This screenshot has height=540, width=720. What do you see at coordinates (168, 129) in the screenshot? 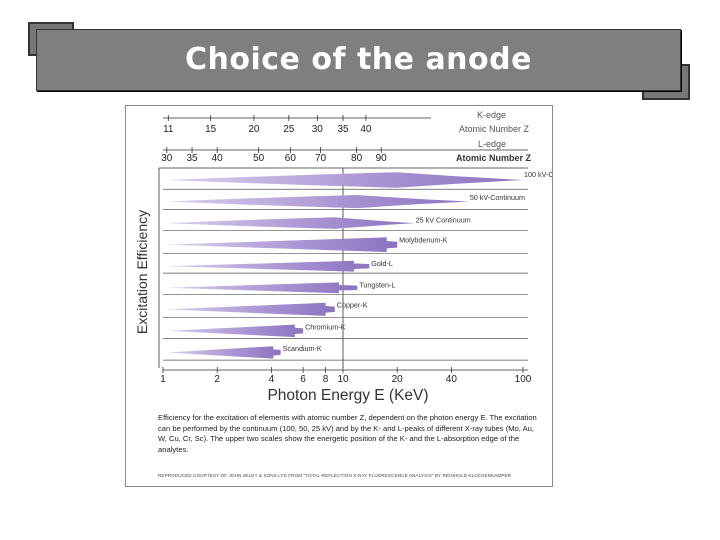
I see `k-edge-tick-label: 11` at bounding box center [168, 129].